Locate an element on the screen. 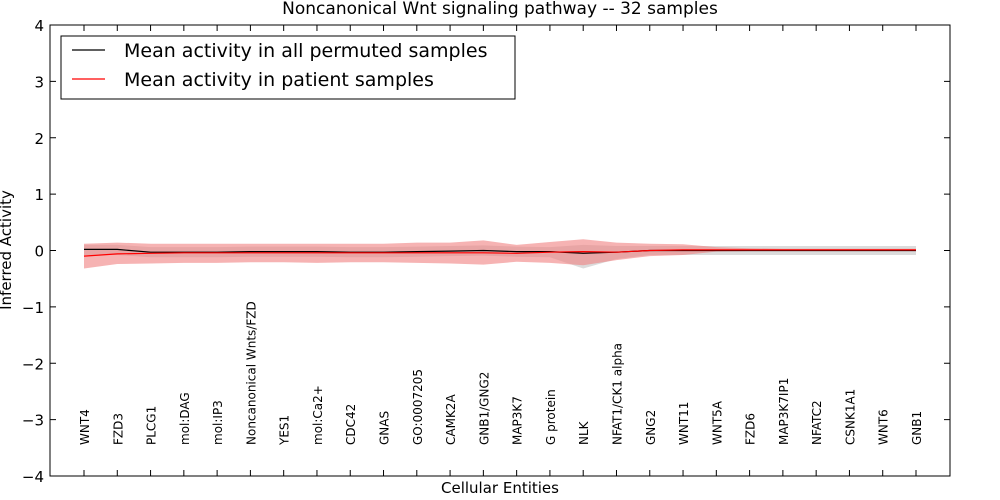  y-tick-label: −1 is located at coordinates (33, 308).